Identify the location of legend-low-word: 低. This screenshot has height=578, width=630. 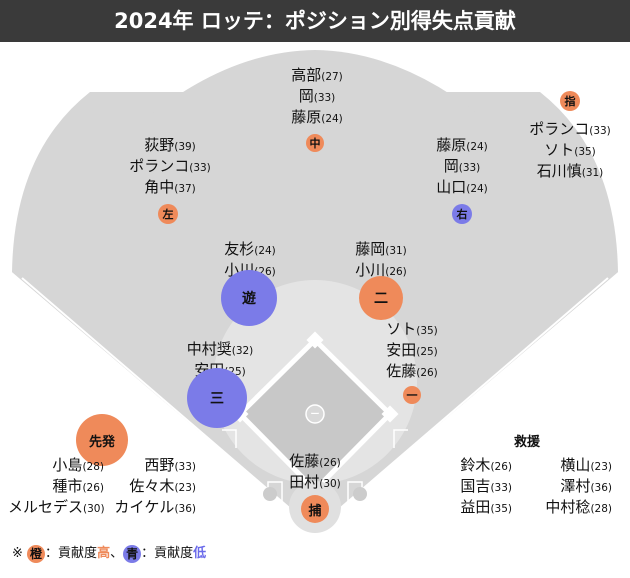
(200, 553).